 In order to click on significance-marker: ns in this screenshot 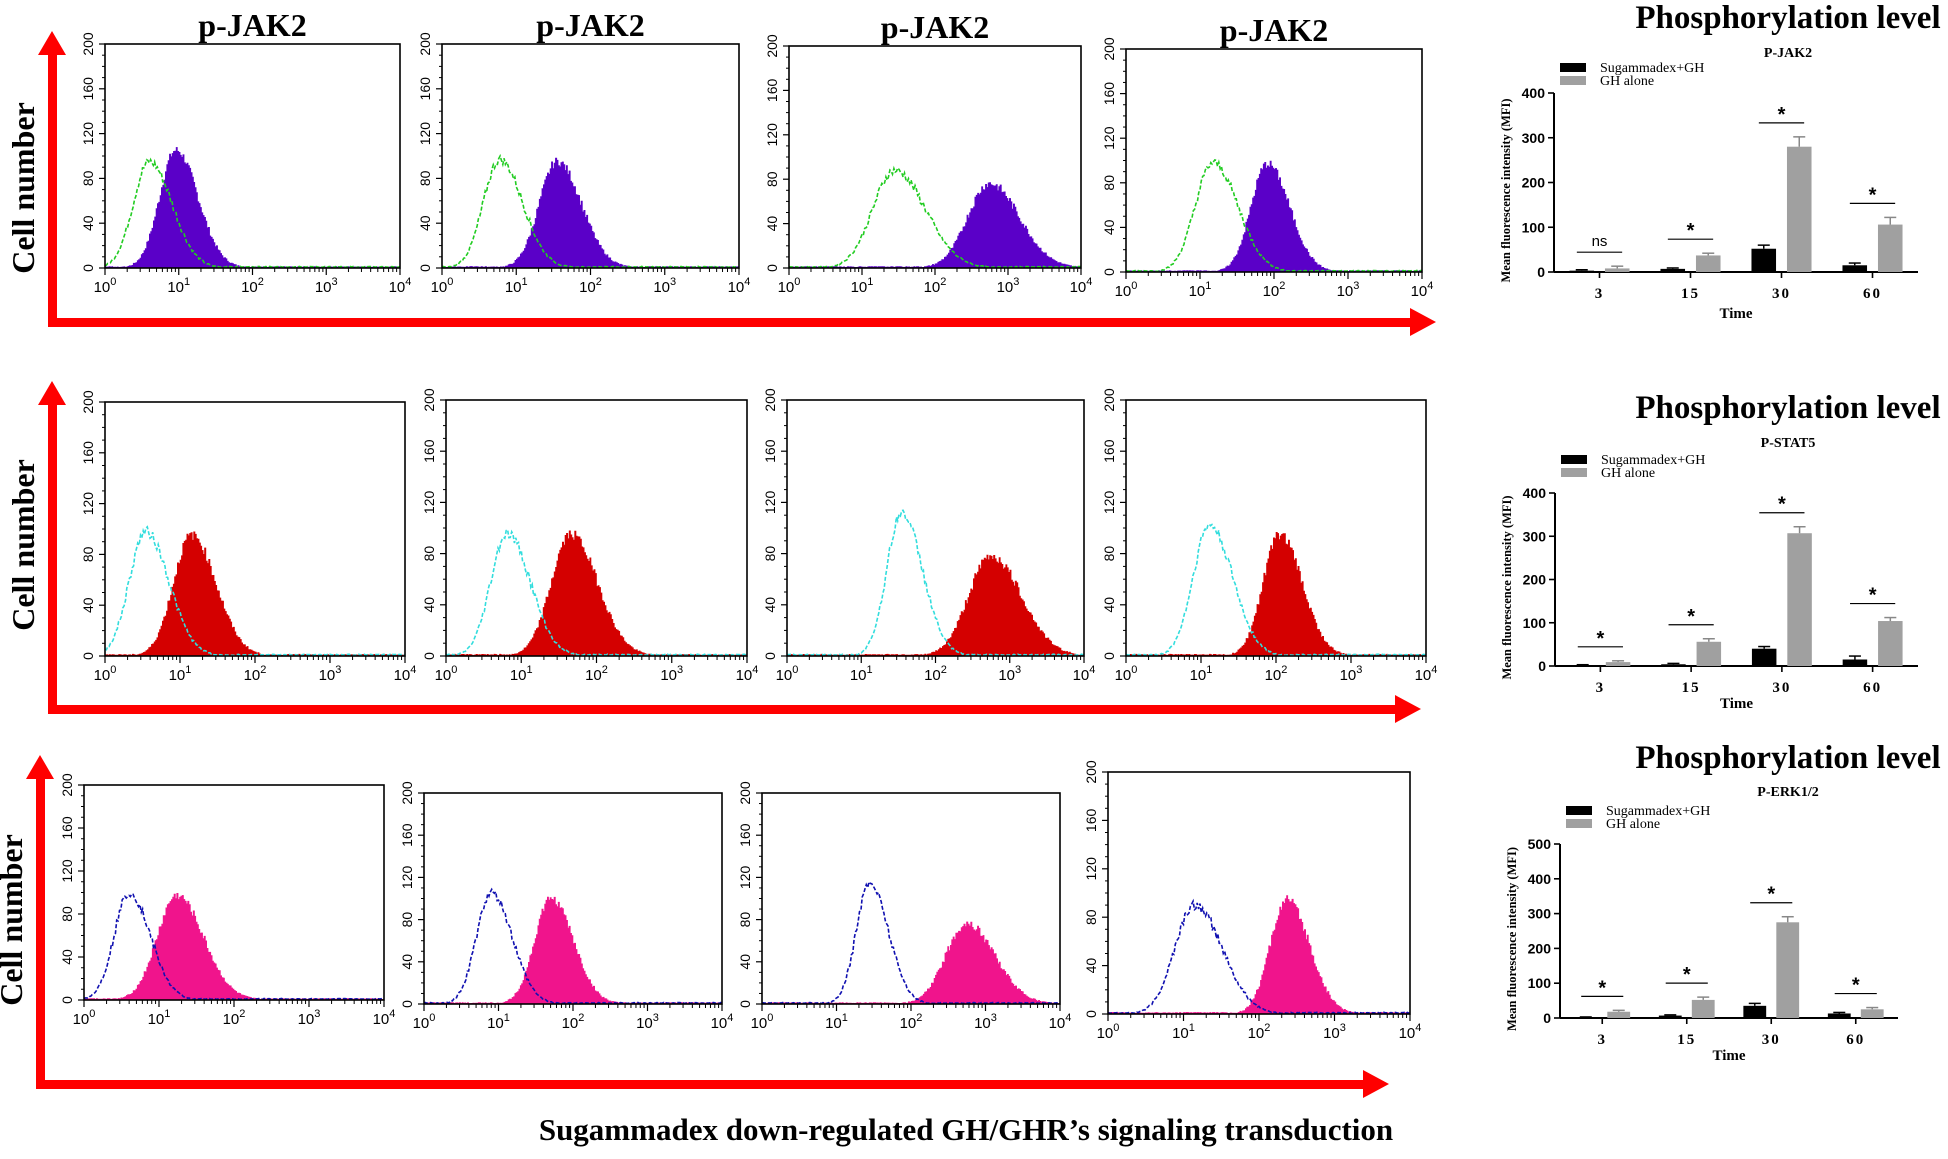, I will do `click(1600, 241)`.